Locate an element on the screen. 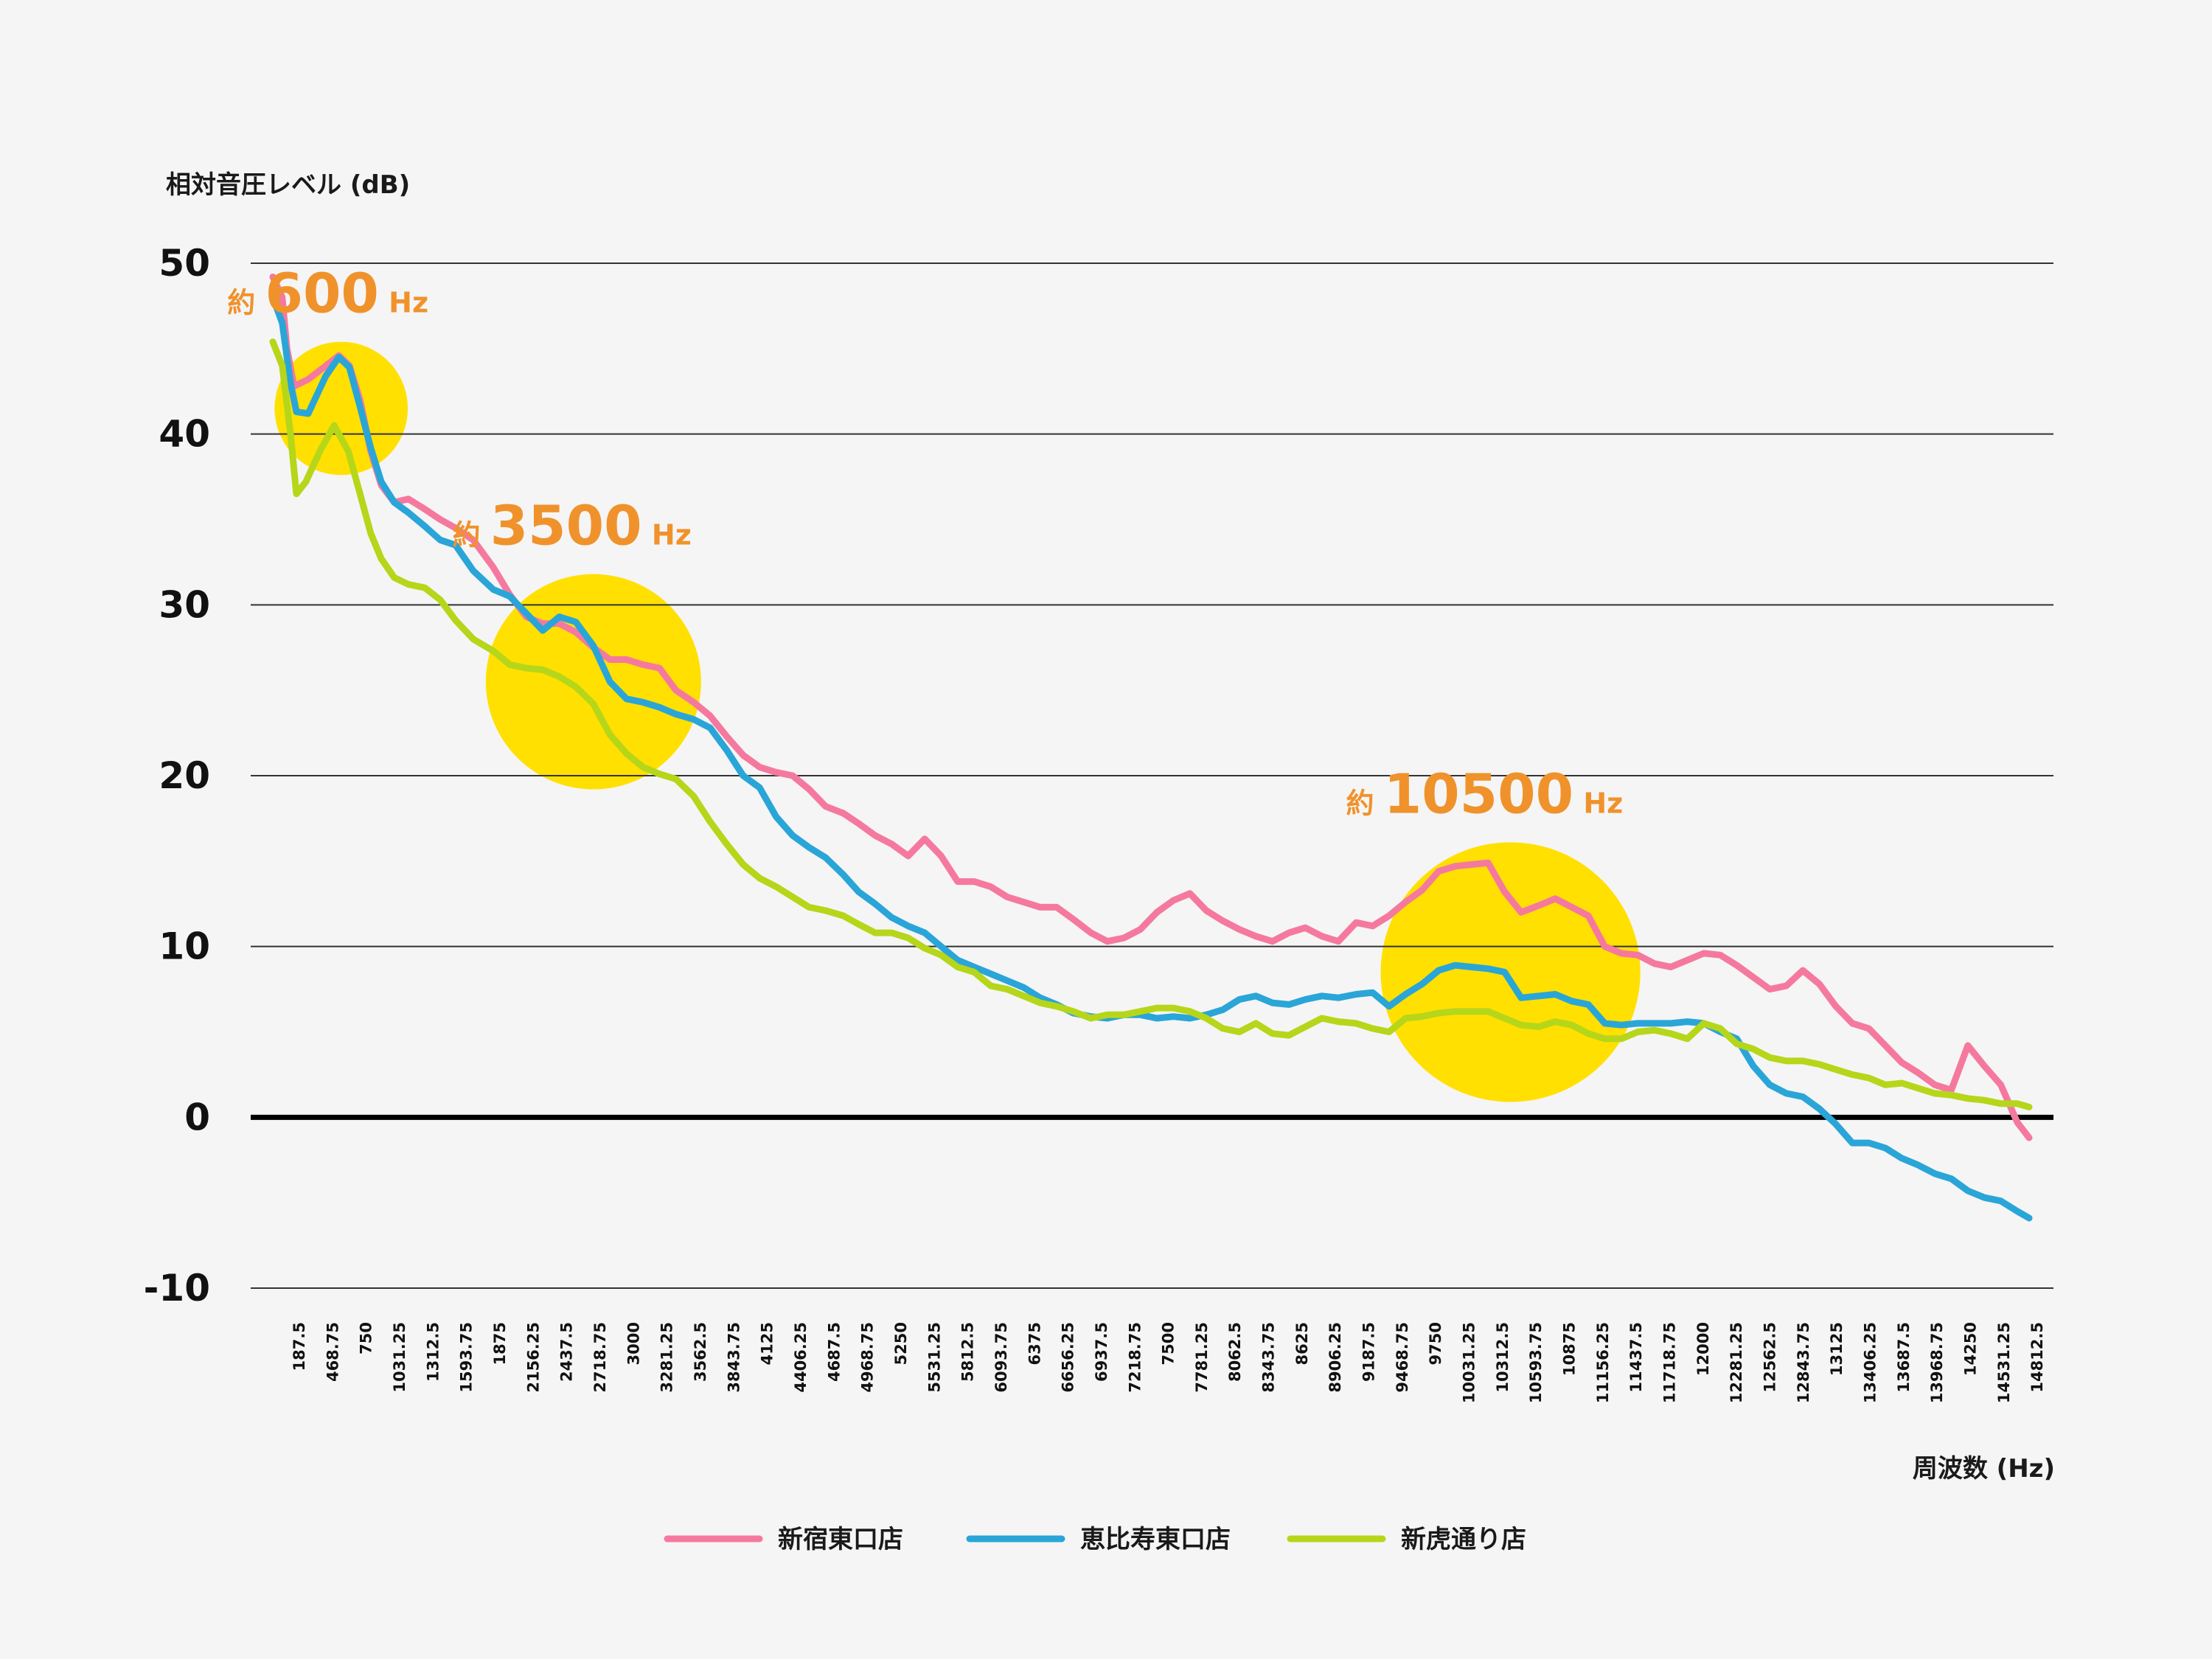  x-tick-label: 11718.75 is located at coordinates (1670, 1362).